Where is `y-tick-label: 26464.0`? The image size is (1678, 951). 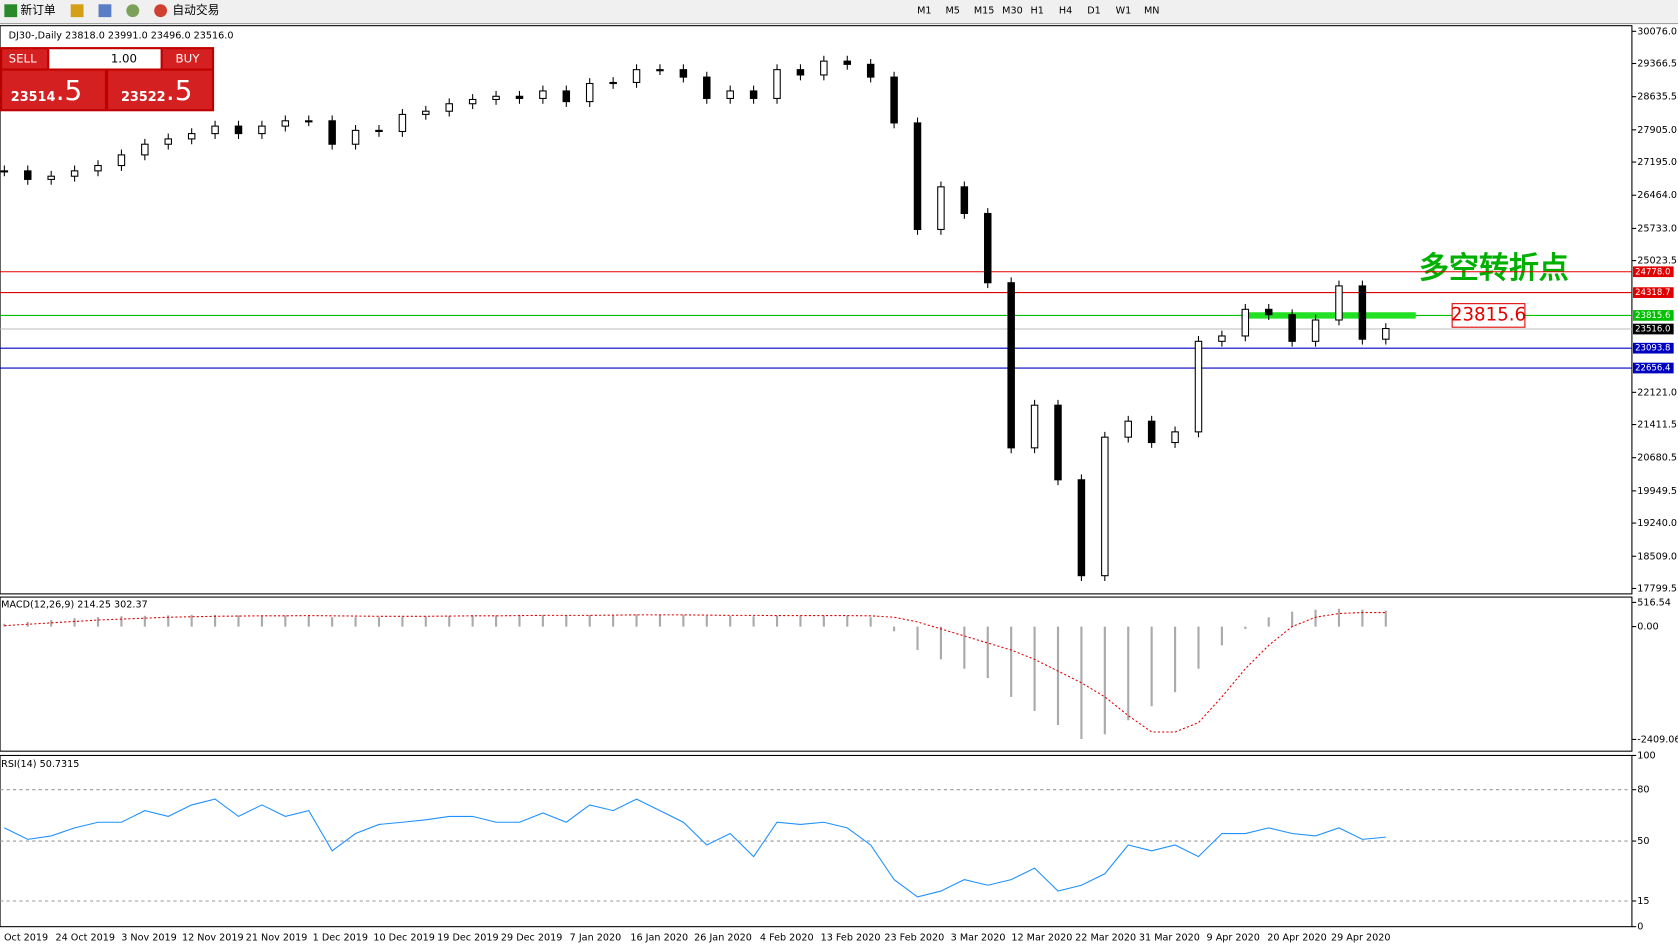
y-tick-label: 26464.0 is located at coordinates (1657, 195).